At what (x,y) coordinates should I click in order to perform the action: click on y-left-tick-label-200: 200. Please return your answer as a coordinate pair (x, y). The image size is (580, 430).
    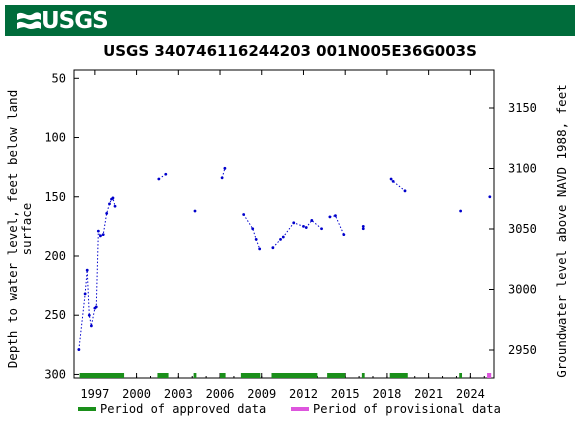
    Looking at the image, I should click on (55, 256).